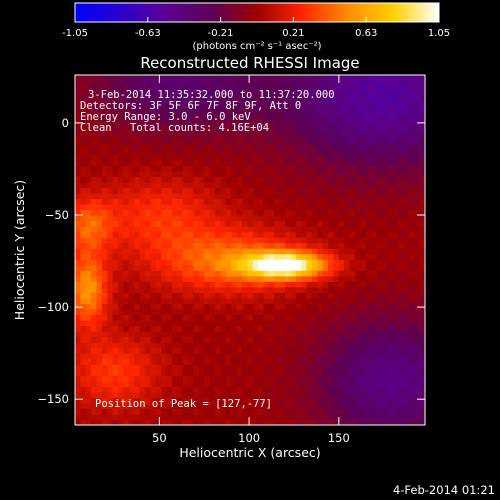 The width and height of the screenshot is (500, 500). Describe the element at coordinates (53, 307) in the screenshot. I see `y-tick-label: −100` at that location.